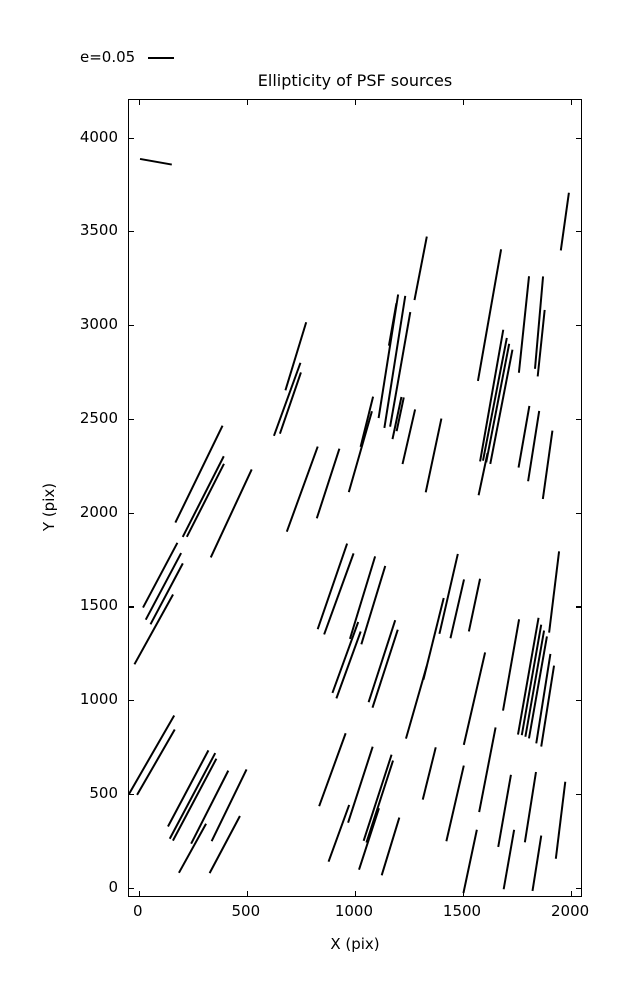 Image resolution: width=637 pixels, height=1000 pixels. I want to click on x-tick-label: 2000, so click(570, 911).